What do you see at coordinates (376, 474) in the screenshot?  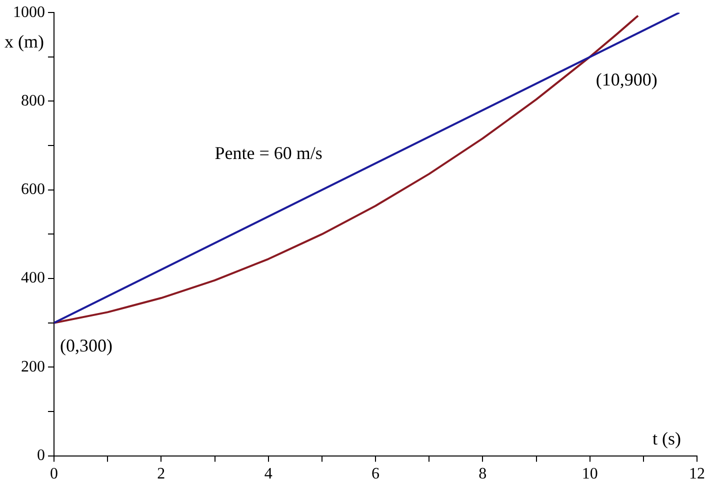 I see `x-tick-label: 6` at bounding box center [376, 474].